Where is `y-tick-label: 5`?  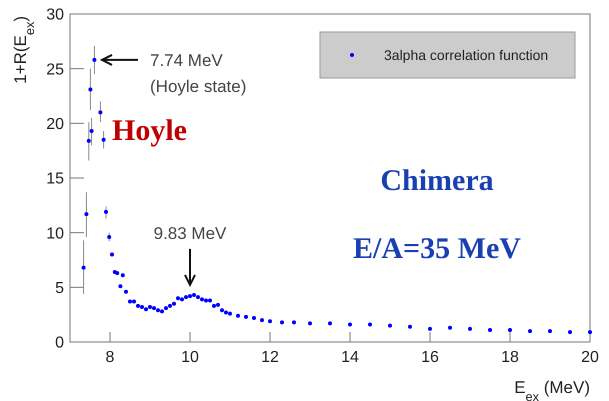 y-tick-label: 5 is located at coordinates (59, 288).